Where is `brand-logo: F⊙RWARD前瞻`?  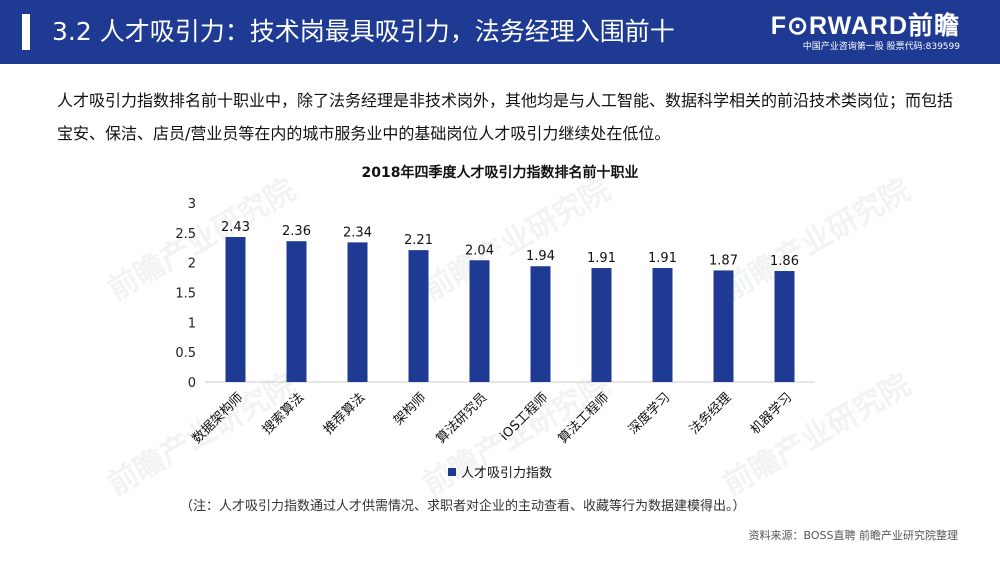
brand-logo: F⊙RWARD前瞻 is located at coordinates (865, 26).